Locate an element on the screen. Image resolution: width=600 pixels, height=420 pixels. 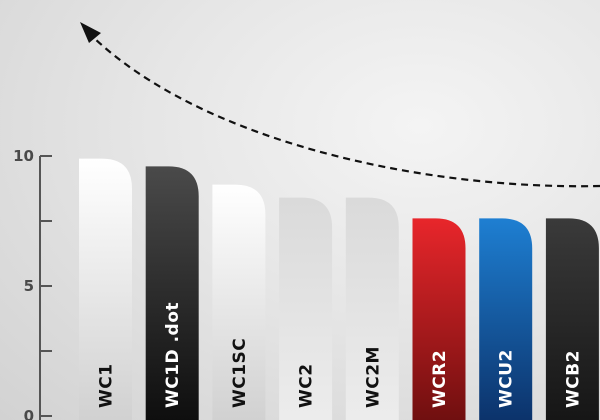
bar-wcr2 is located at coordinates (439, 319).